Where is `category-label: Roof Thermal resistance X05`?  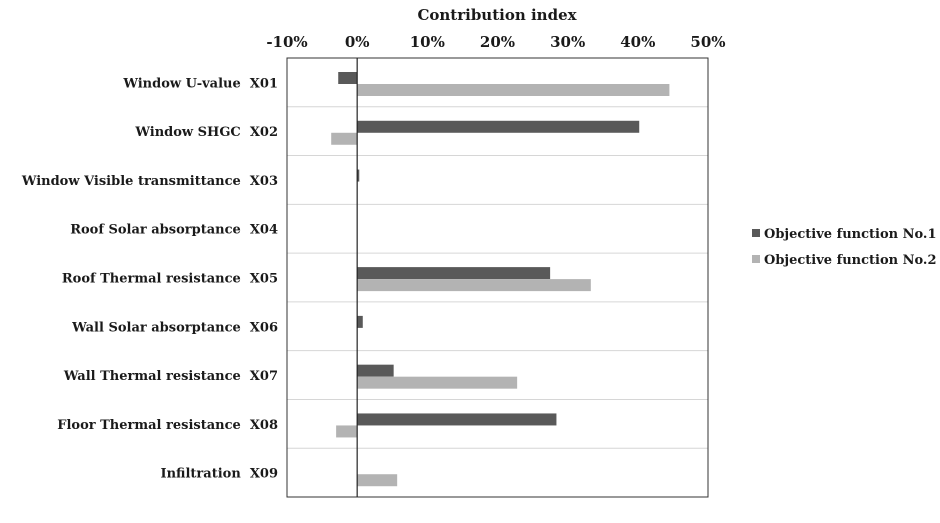
category-label: Roof Thermal resistance X05 is located at coordinates (170, 279).